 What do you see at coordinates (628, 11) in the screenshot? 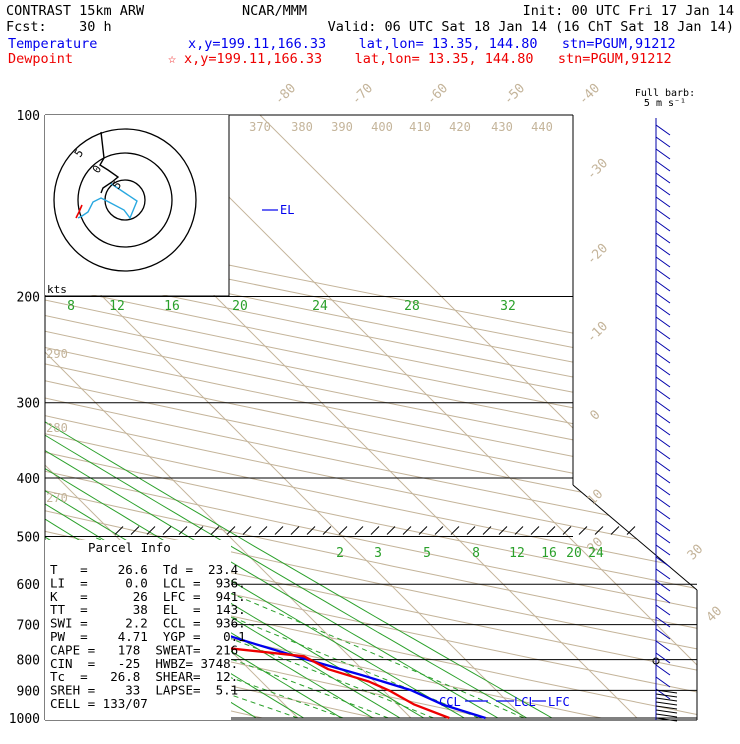
I see `init-time: Init: 00 UTC Fri 17 Jan 14` at bounding box center [628, 11].